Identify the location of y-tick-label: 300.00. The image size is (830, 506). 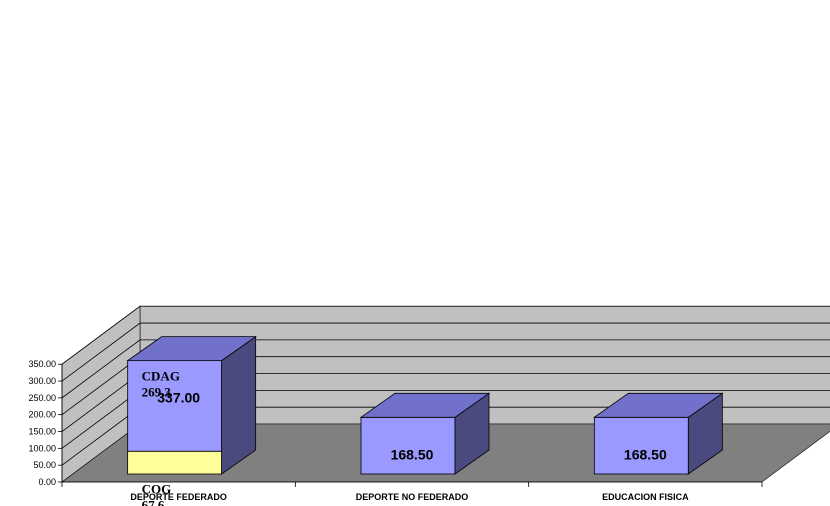
(42, 381).